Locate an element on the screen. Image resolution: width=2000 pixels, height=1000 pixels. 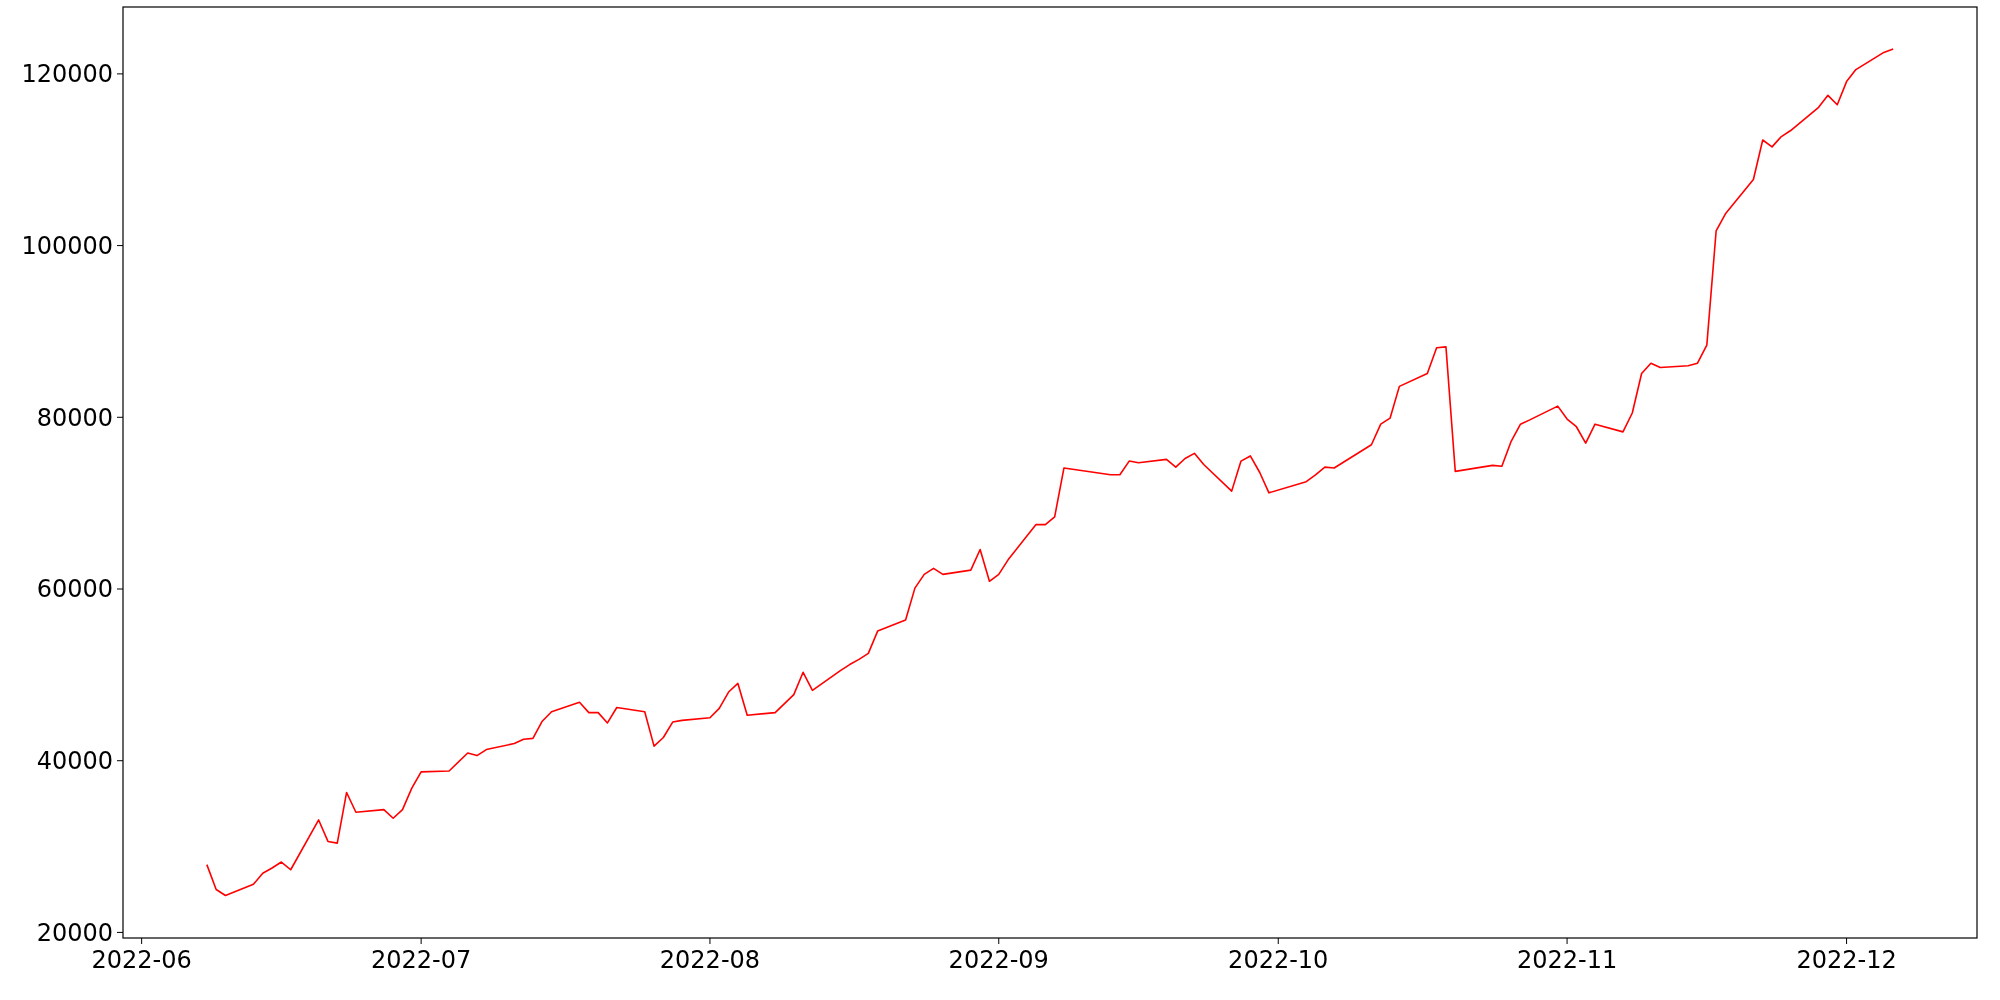
x-tick-label: 2022-12 is located at coordinates (1846, 960).